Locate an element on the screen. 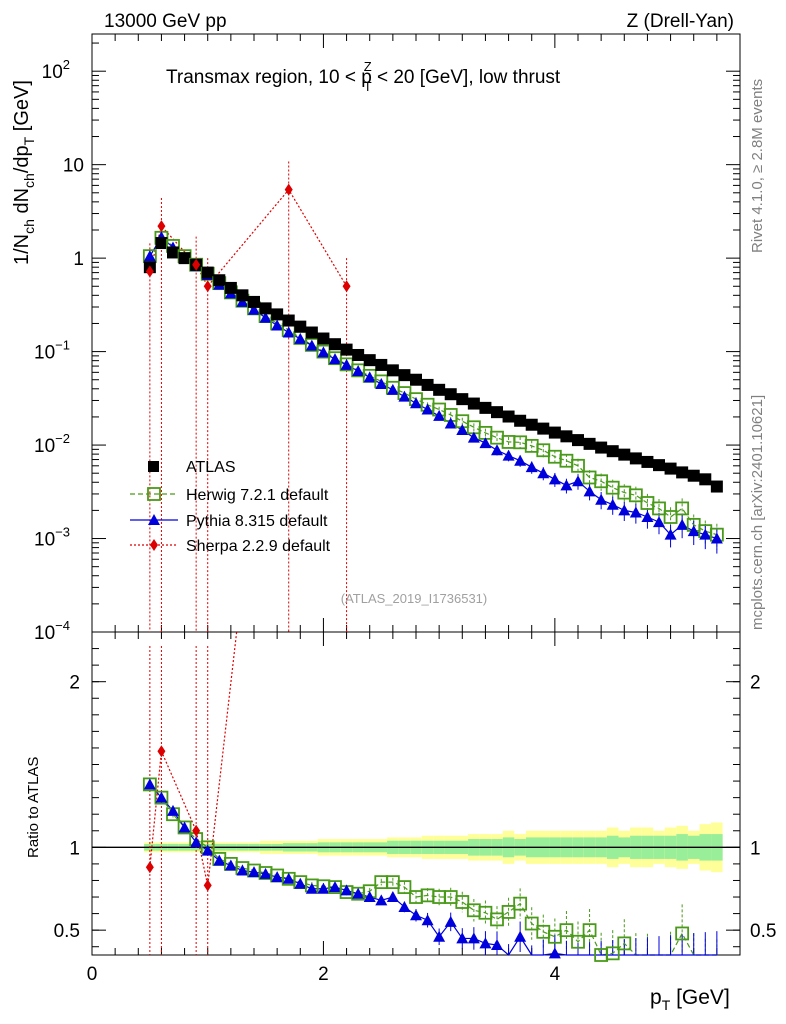 The image size is (786, 1024). legend-herwig-marker is located at coordinates (154, 494).